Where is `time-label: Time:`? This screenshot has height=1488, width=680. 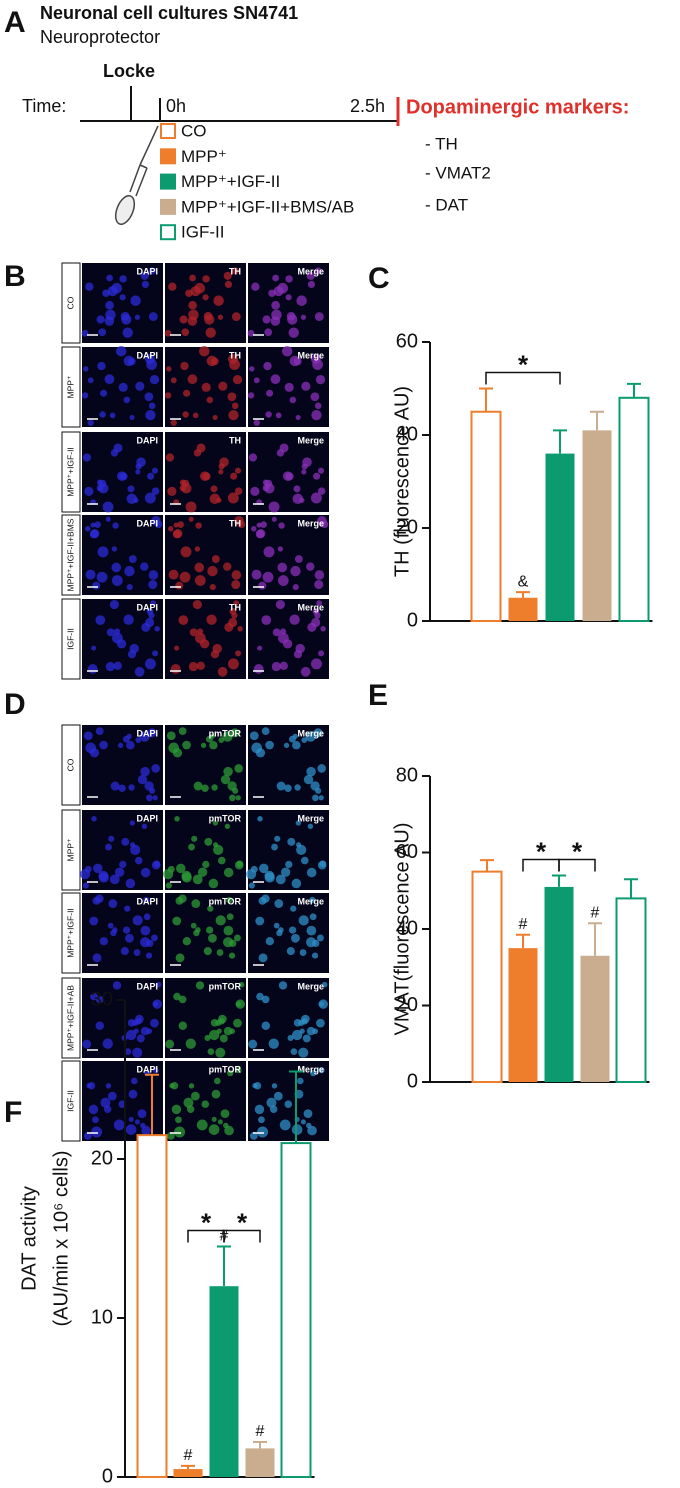 time-label: Time: is located at coordinates (44, 106).